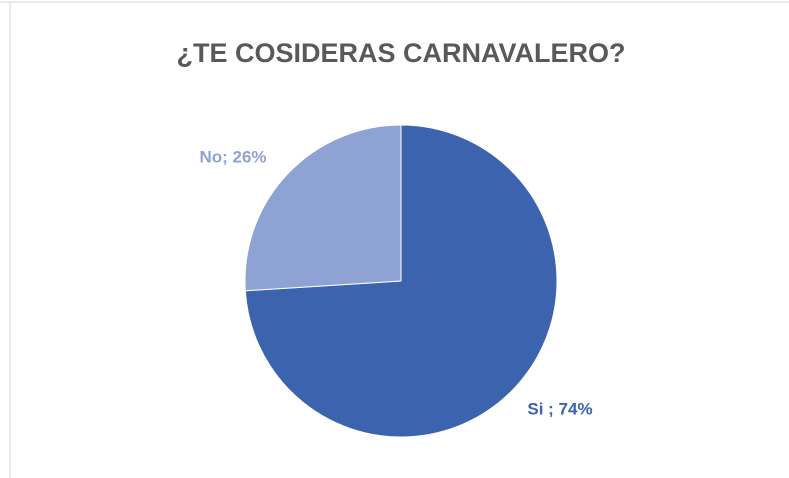  I want to click on data-label: Si ; 74%, so click(559, 408).